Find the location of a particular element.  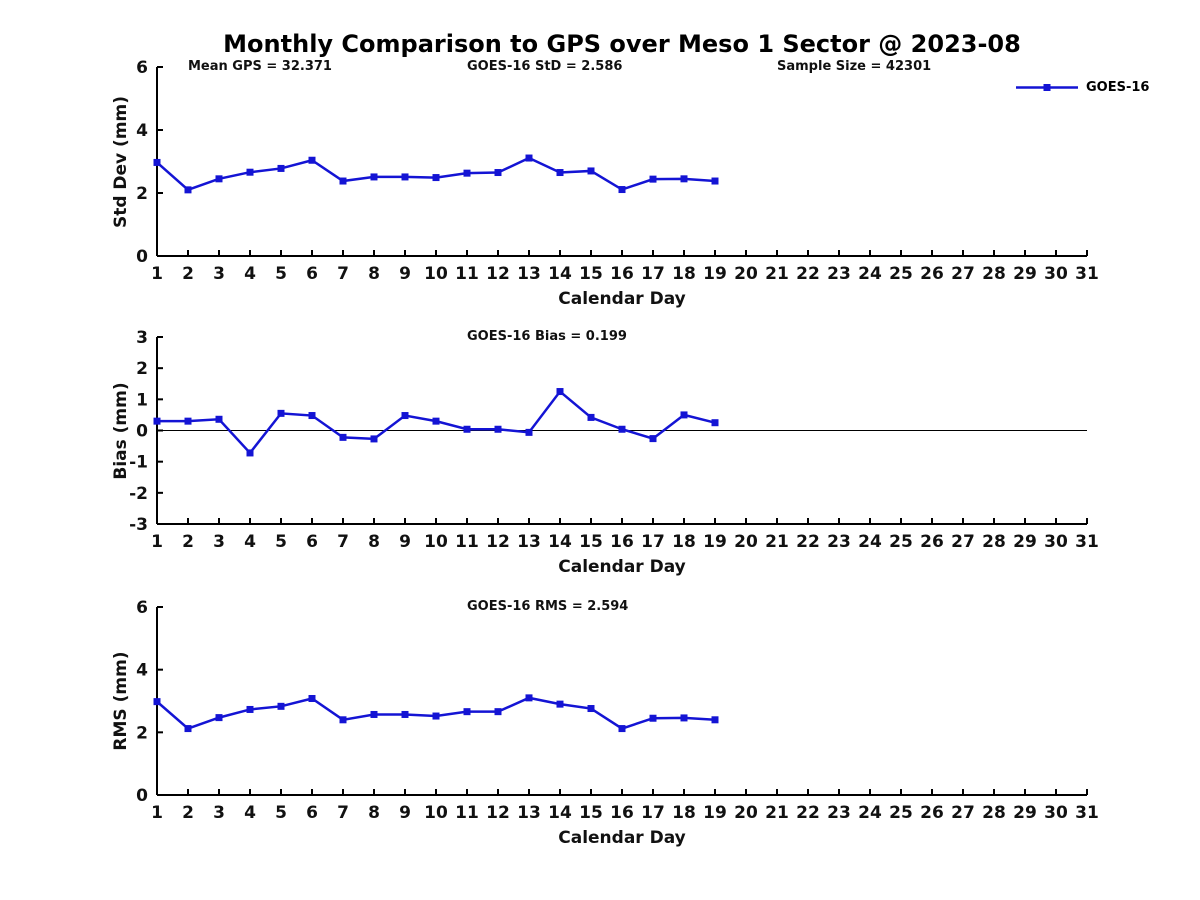

y-tick-label: 0 is located at coordinates (142, 257).